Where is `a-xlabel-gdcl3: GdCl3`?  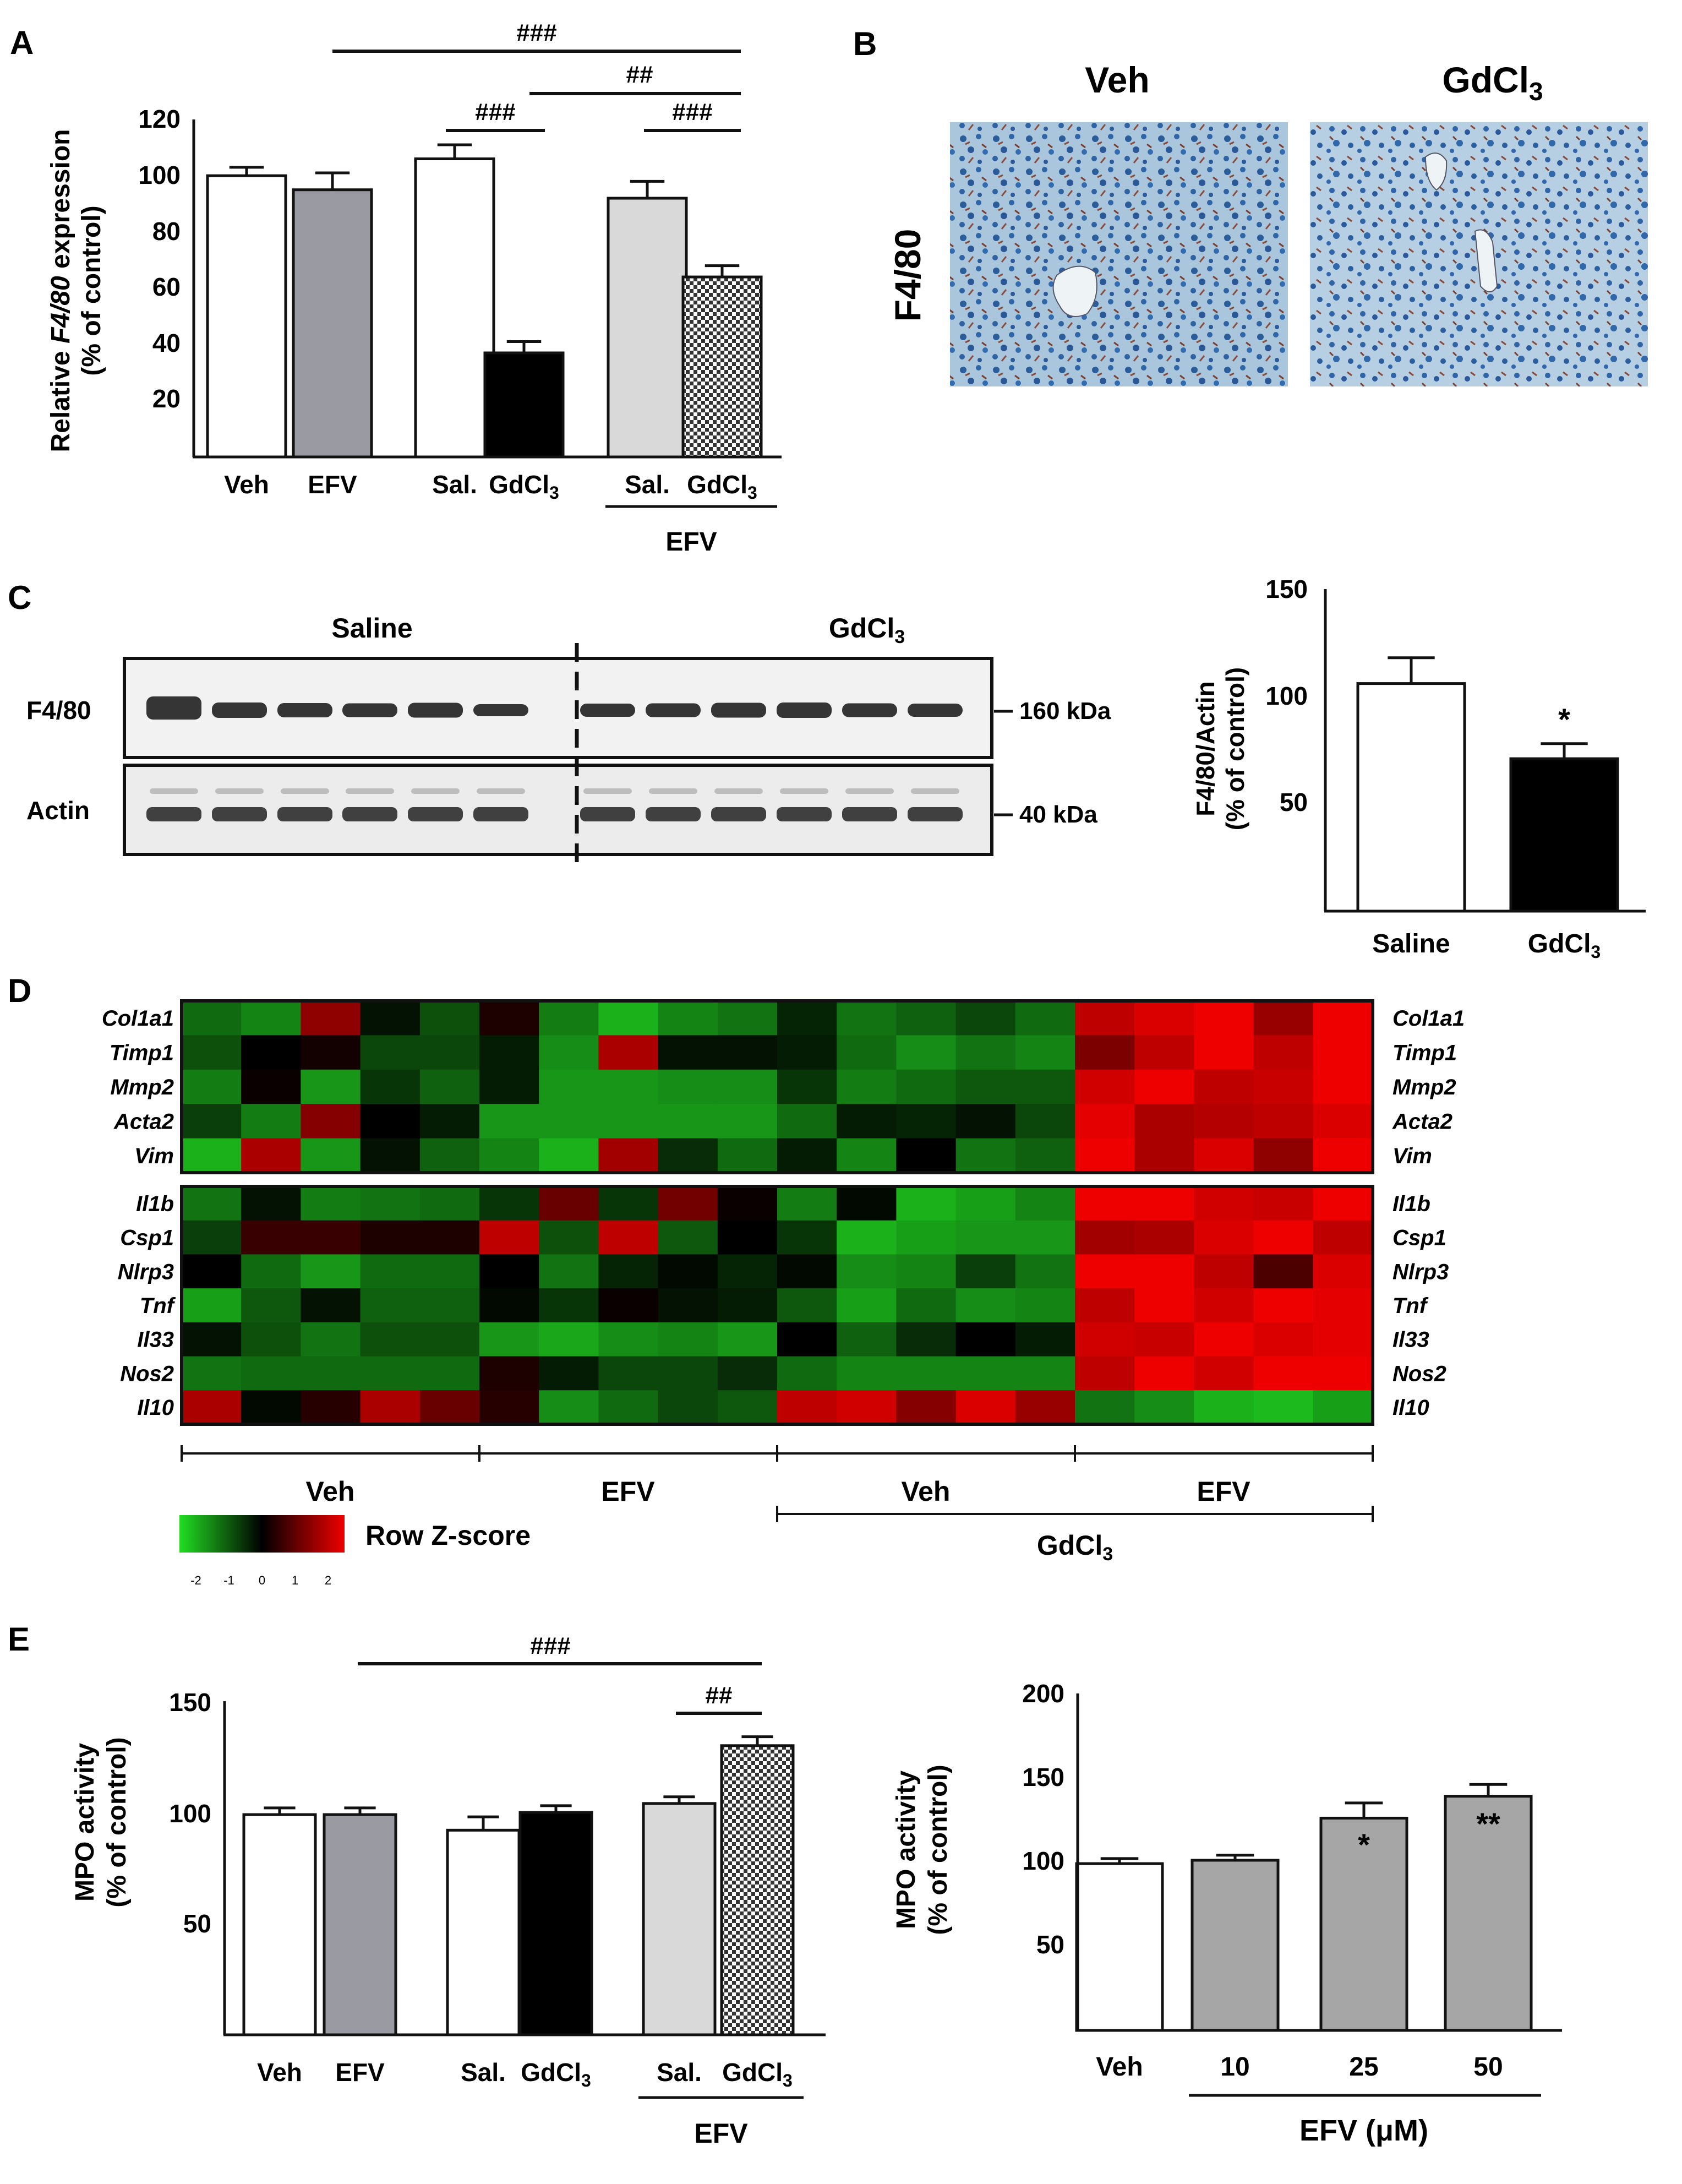 a-xlabel-gdcl3: GdCl3 is located at coordinates (524, 486).